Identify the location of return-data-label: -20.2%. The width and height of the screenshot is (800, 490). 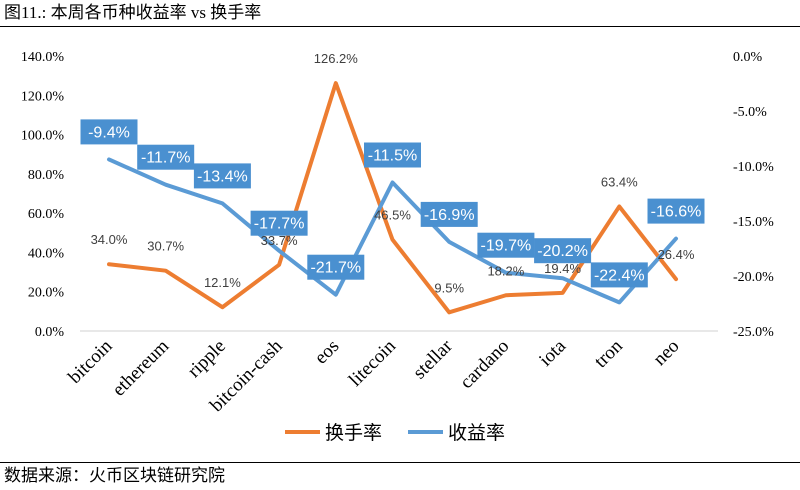
(562, 251).